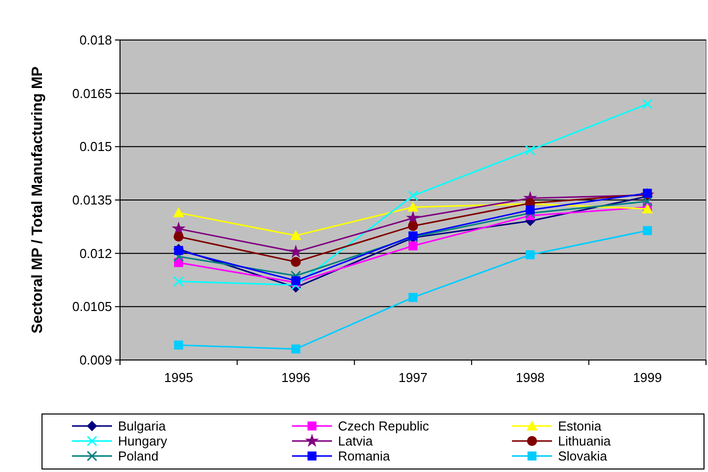 The width and height of the screenshot is (708, 472). What do you see at coordinates (384, 426) in the screenshot?
I see `legend-label: Czech Republic` at bounding box center [384, 426].